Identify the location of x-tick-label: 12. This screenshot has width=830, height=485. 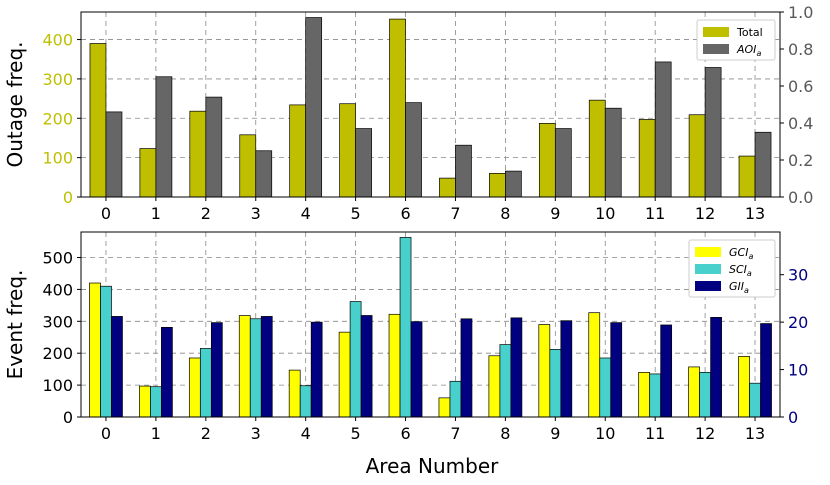
(705, 213).